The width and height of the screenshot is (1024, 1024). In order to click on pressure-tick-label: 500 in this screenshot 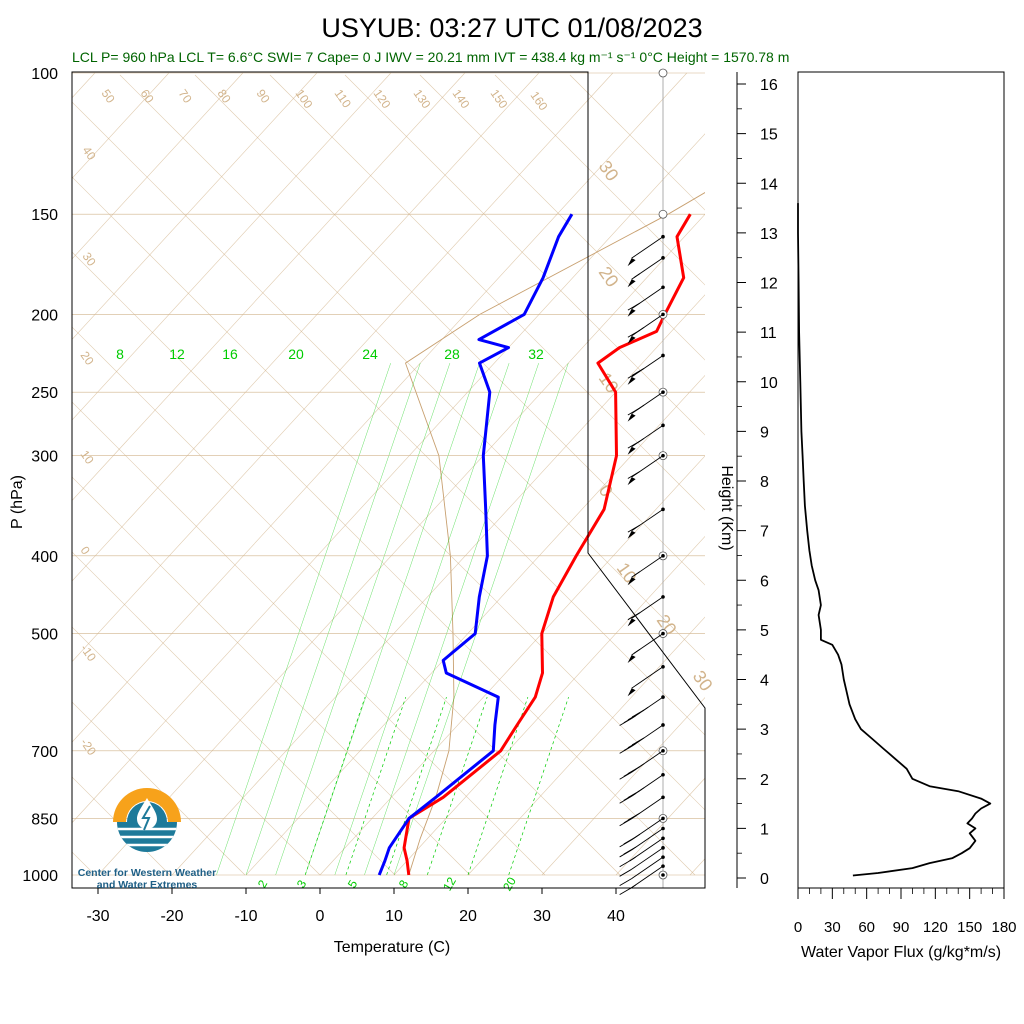, I will do `click(44, 635)`.